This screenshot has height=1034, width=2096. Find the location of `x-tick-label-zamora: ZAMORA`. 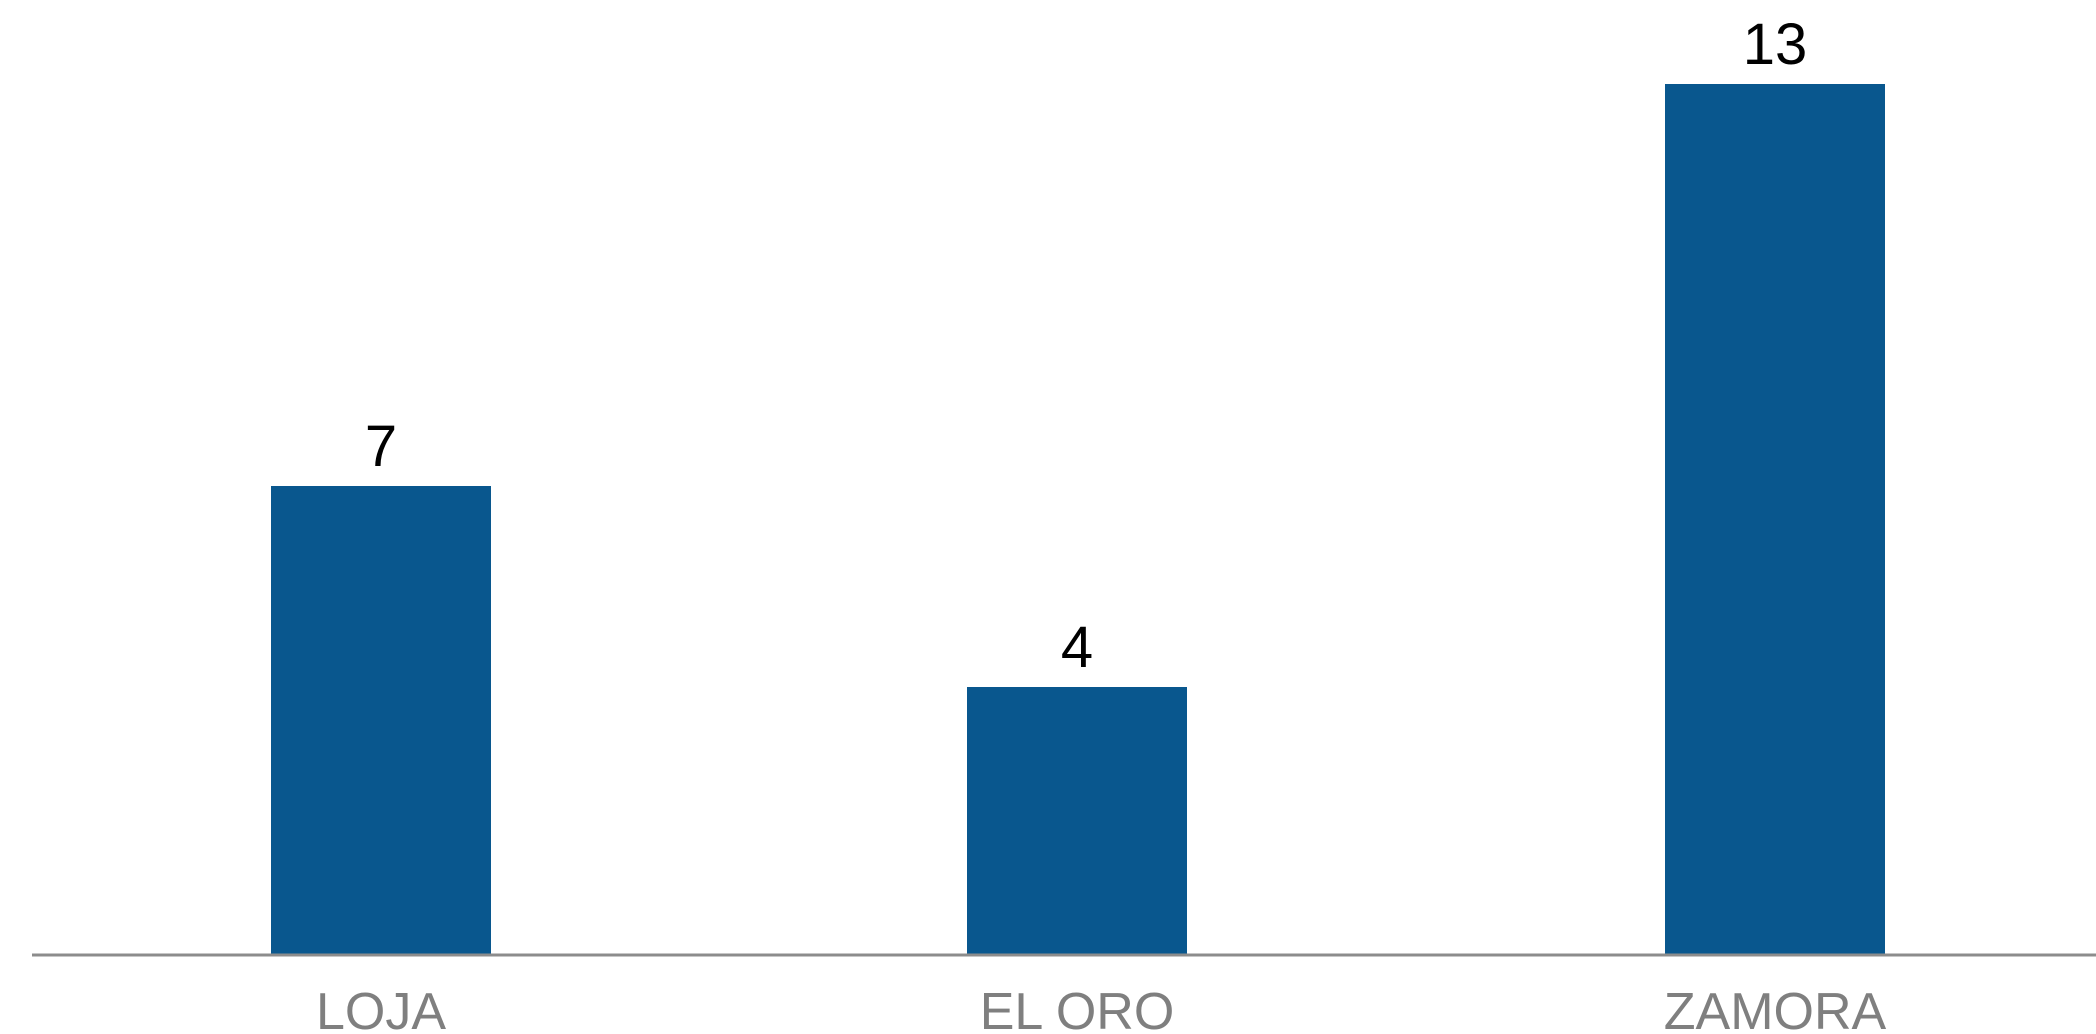

x-tick-label-zamora: ZAMORA is located at coordinates (1775, 1008).